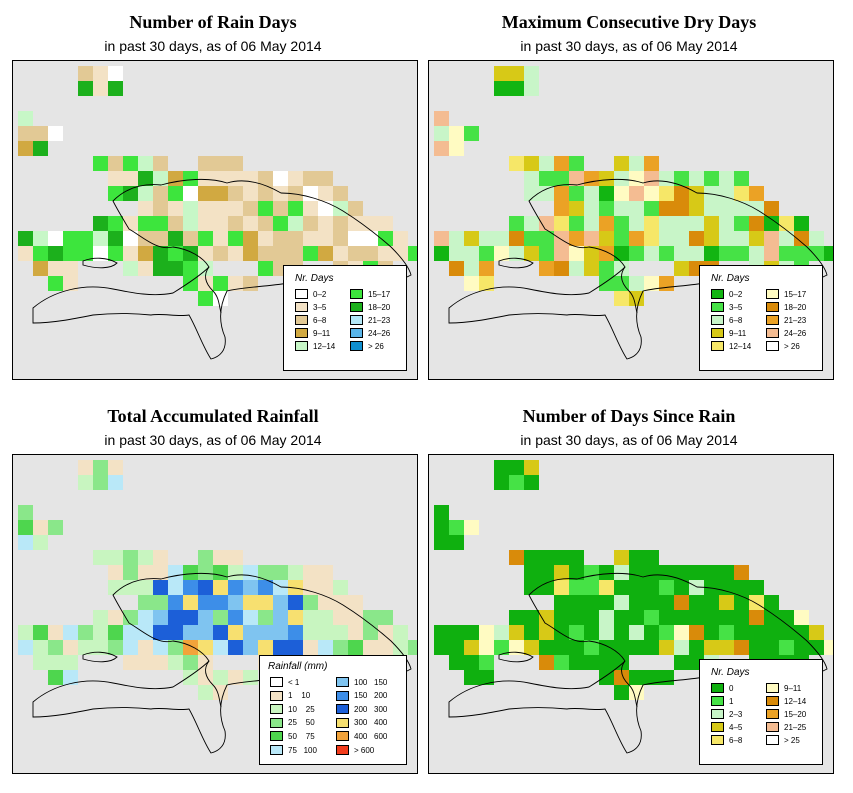  Describe the element at coordinates (738, 333) in the screenshot. I see `legend-label: 9–11` at that location.